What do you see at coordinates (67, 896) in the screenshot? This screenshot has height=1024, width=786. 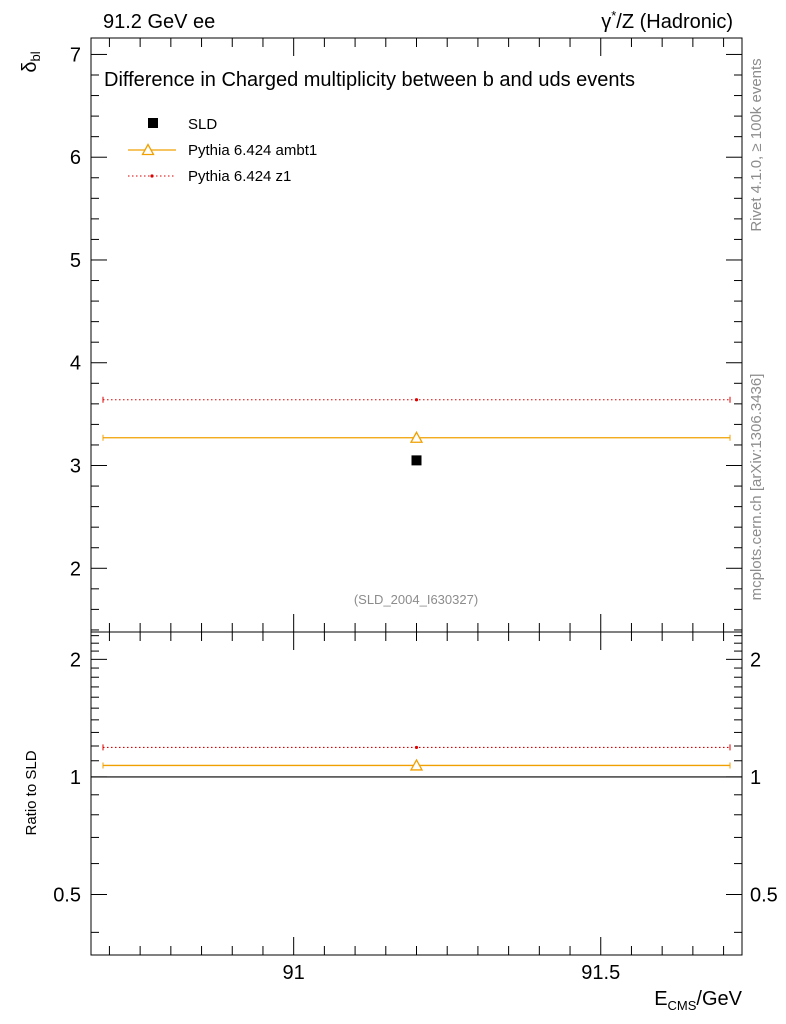 I see `ratio-y-tick-label: 0.5` at bounding box center [67, 896].